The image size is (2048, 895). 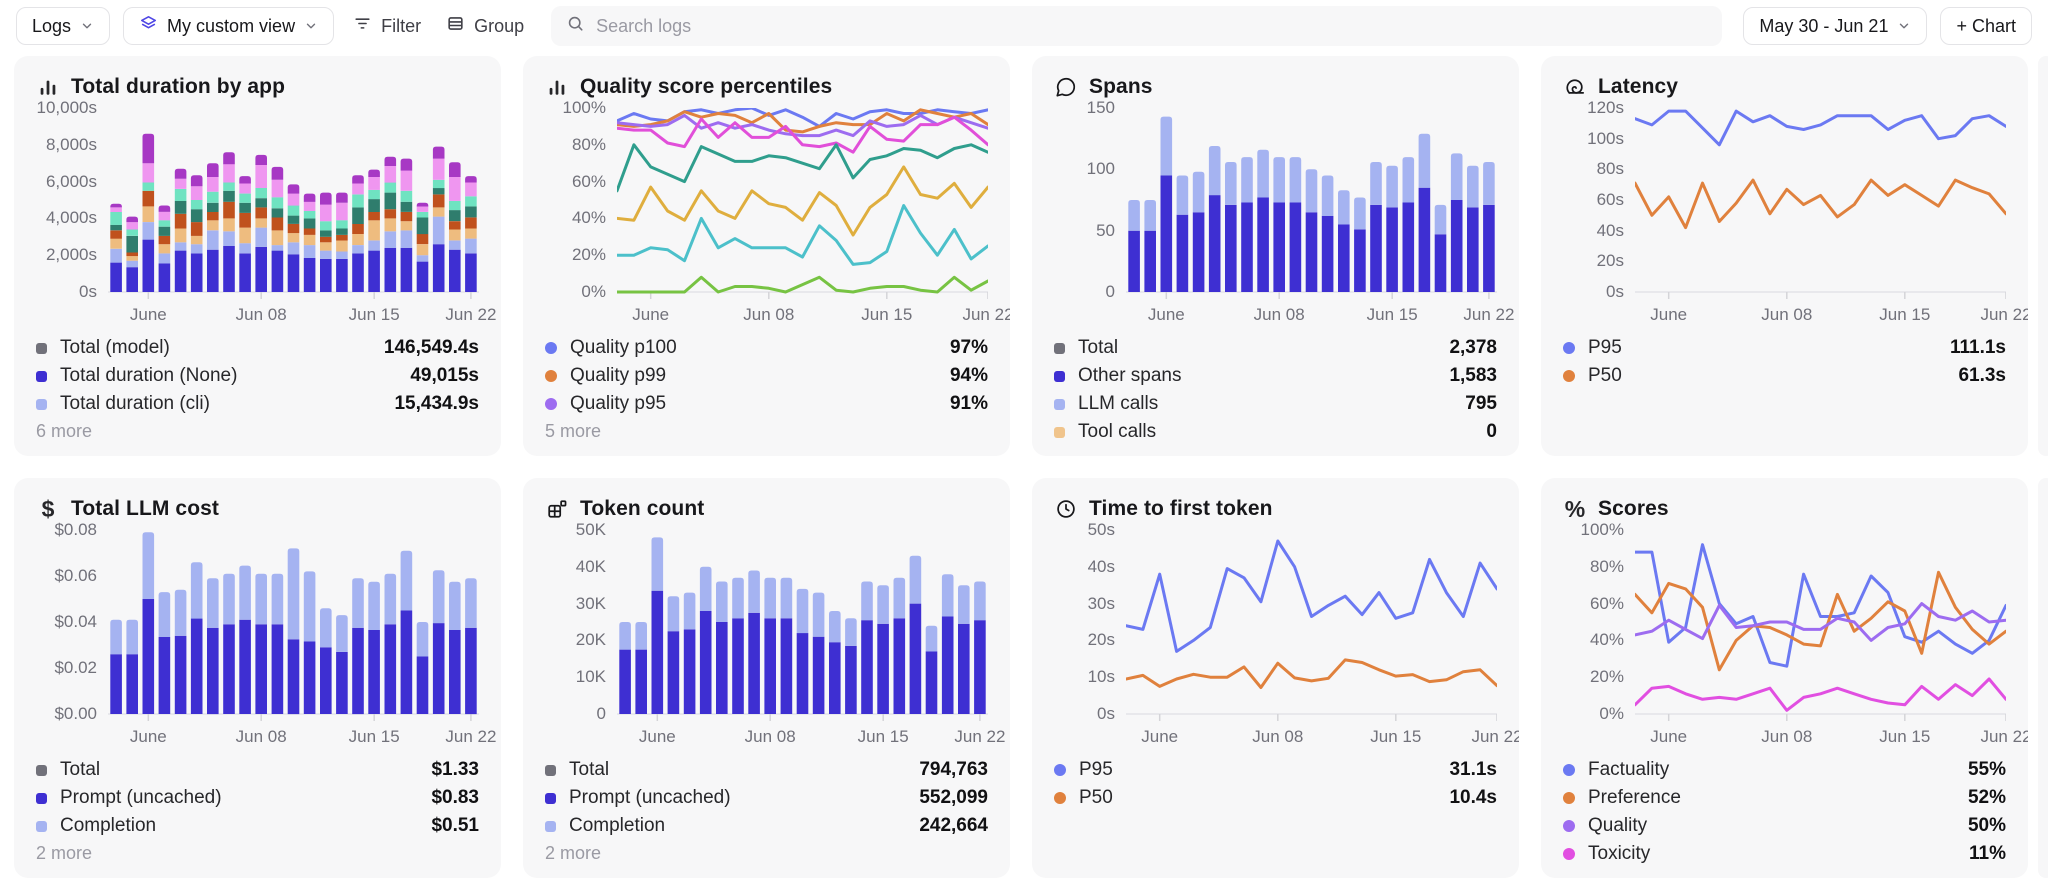 I want to click on y-axis-labels: $0.00 $0.02 $0.04 $0.06 $0.08, so click(x=72, y=621).